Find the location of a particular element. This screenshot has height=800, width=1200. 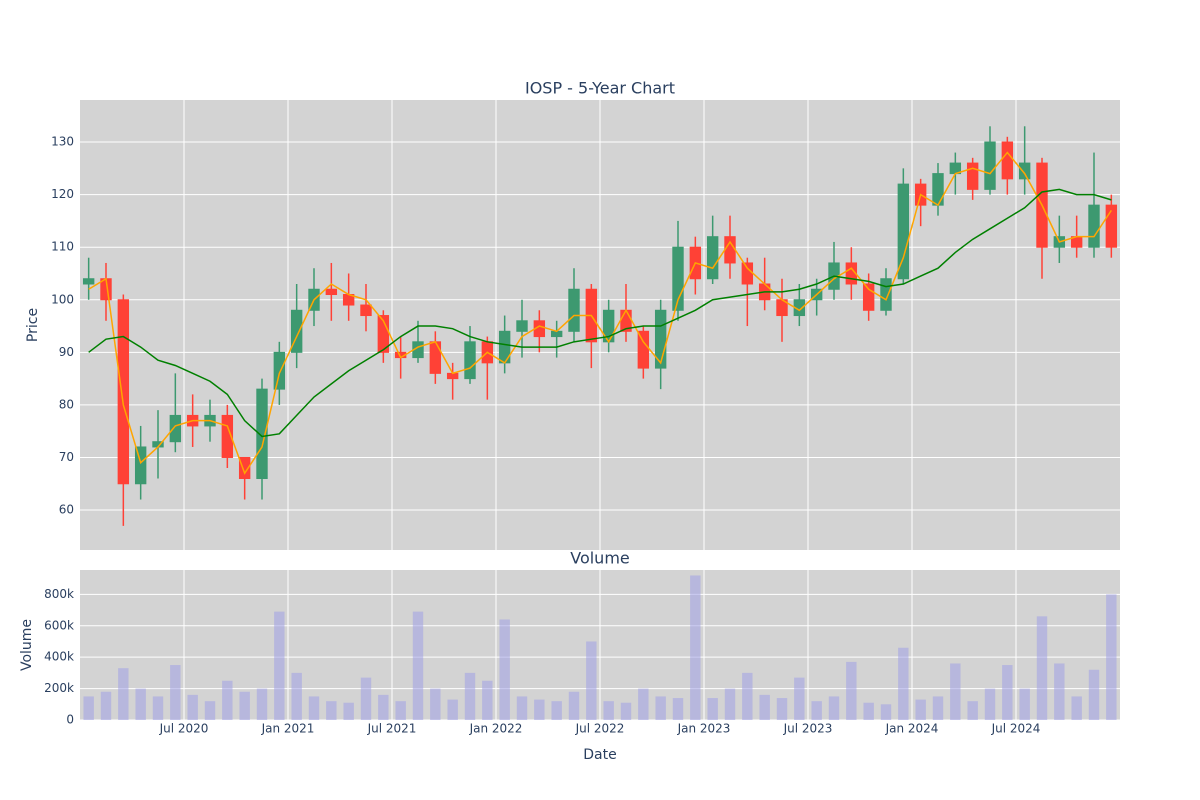

y-tick-label: 400k is located at coordinates (59, 657).